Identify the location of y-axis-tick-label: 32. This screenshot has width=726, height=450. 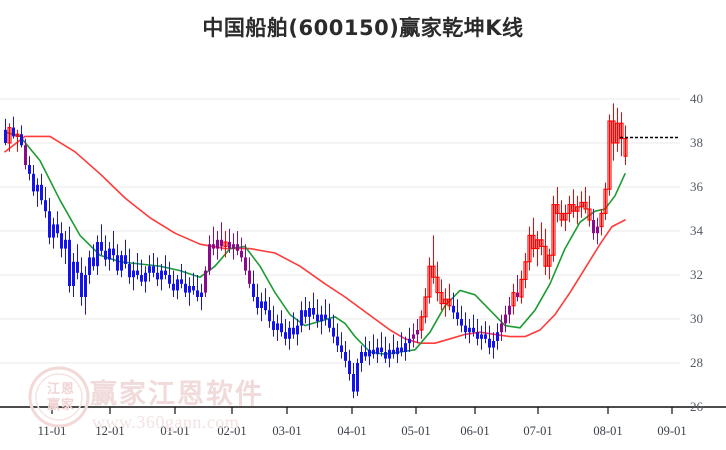
(696, 274).